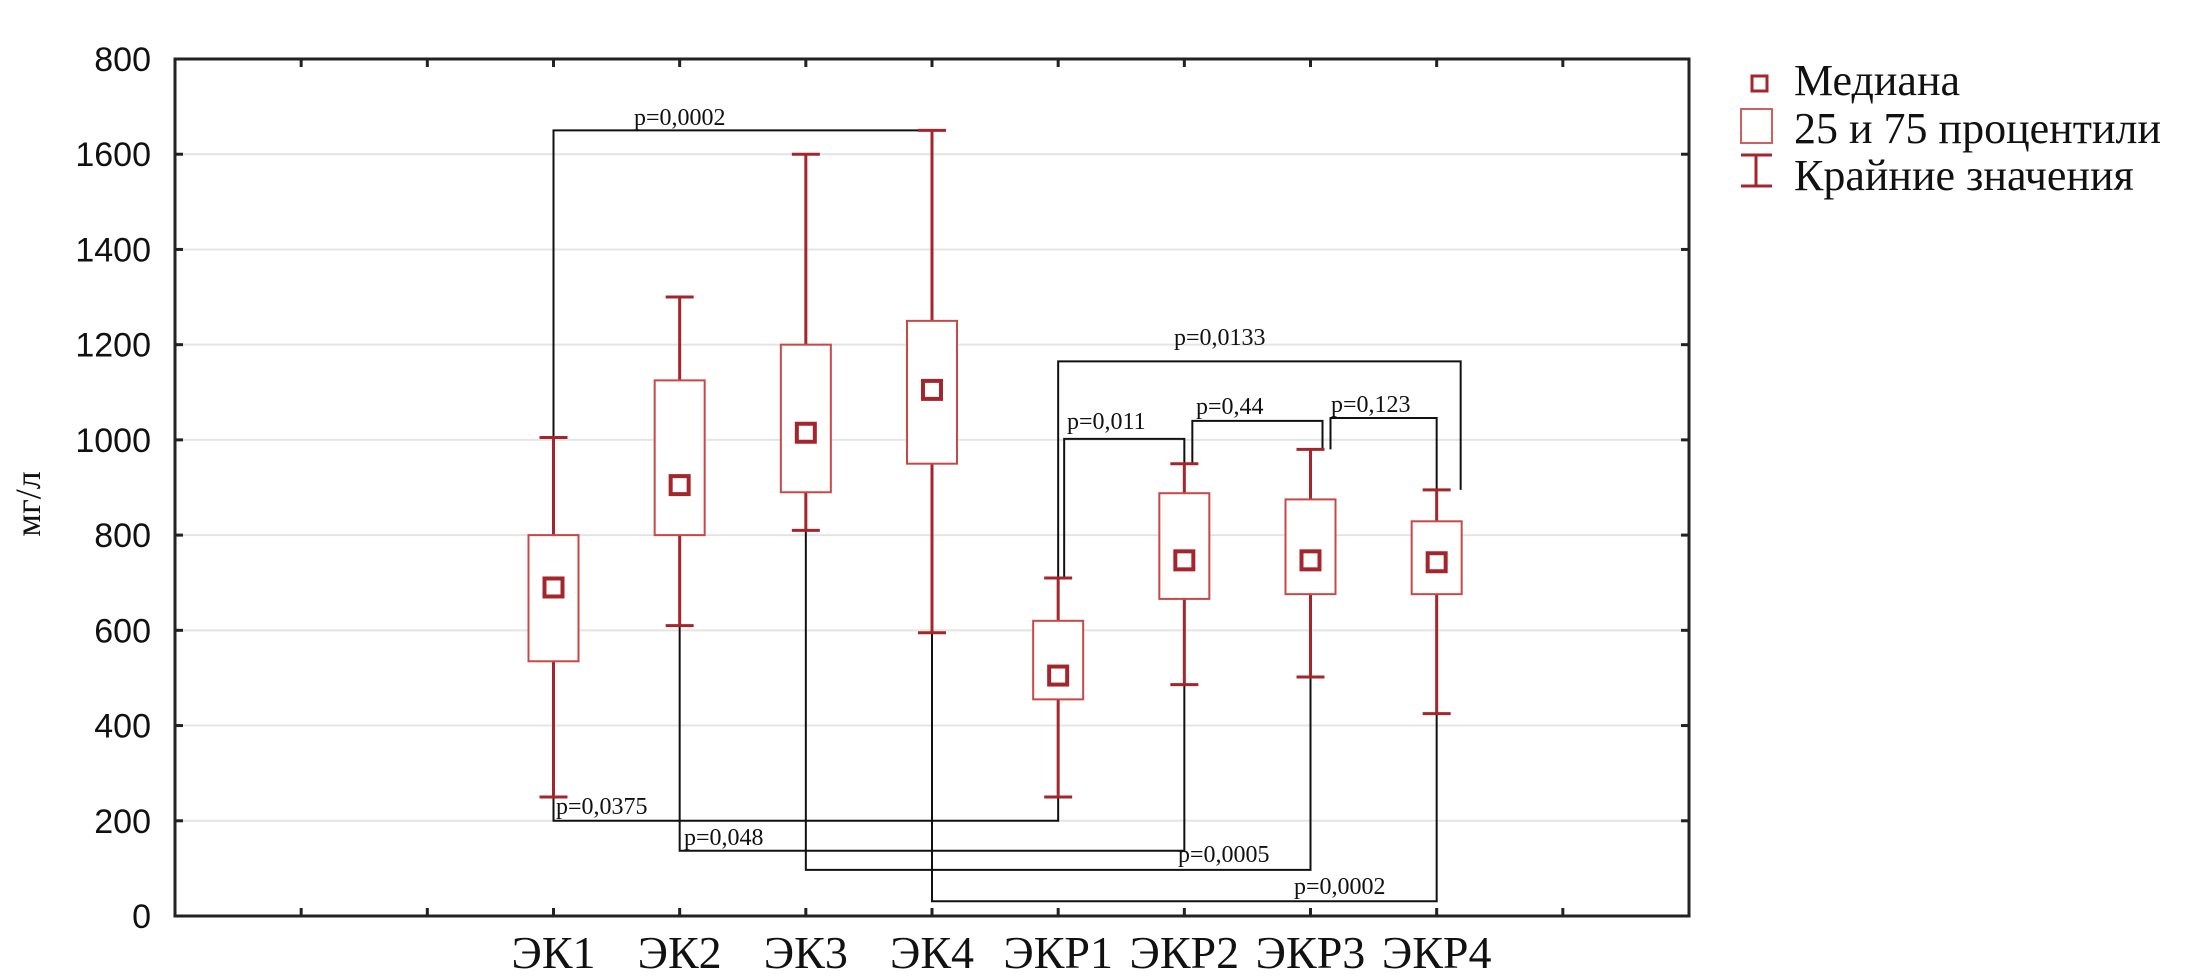 This screenshot has width=2208, height=976. What do you see at coordinates (1311, 951) in the screenshot?
I see `x-tick-label: ЭКР3` at bounding box center [1311, 951].